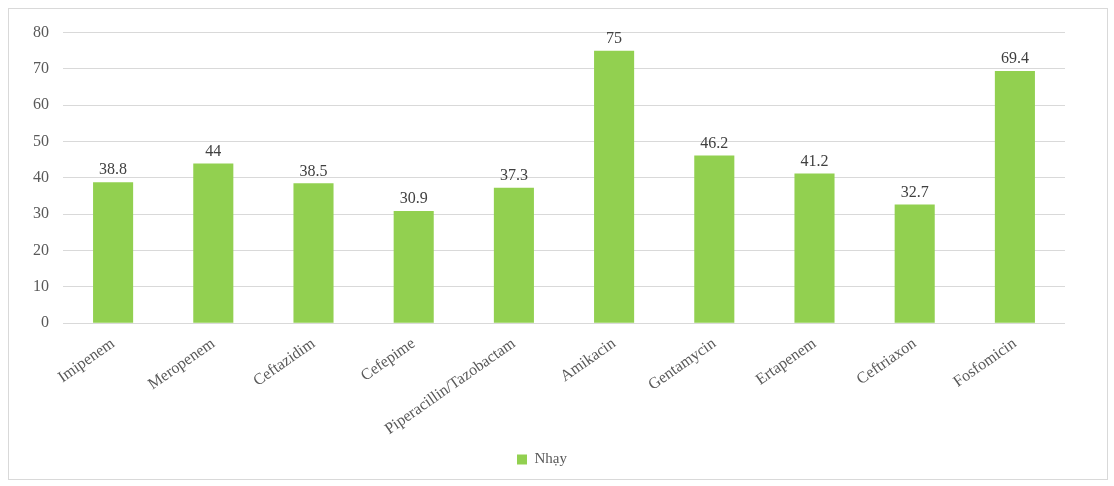 This screenshot has height=486, width=1114. Describe the element at coordinates (413, 198) in the screenshot. I see `data-label: 30.9` at that location.